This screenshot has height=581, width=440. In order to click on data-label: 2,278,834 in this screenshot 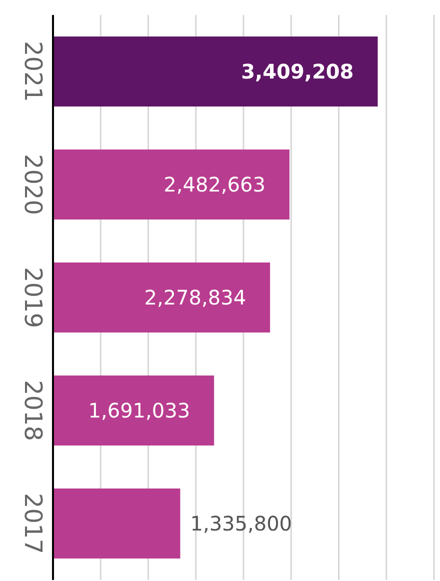, I will do `click(195, 297)`.